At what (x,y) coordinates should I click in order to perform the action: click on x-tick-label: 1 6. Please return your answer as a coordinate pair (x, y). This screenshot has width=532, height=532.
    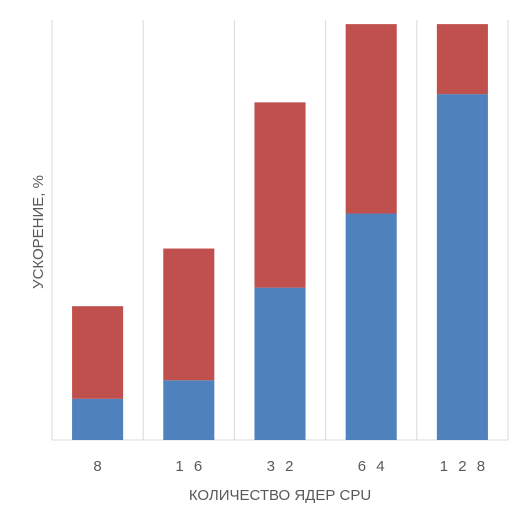
    Looking at the image, I should click on (190, 466).